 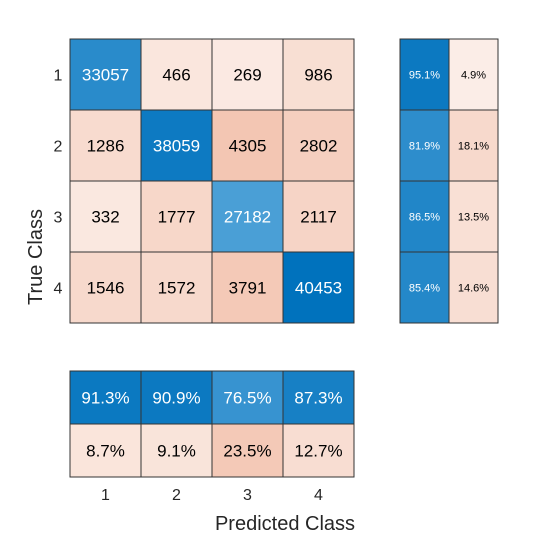 I want to click on matrix-cell-value: 1546, so click(x=106, y=288).